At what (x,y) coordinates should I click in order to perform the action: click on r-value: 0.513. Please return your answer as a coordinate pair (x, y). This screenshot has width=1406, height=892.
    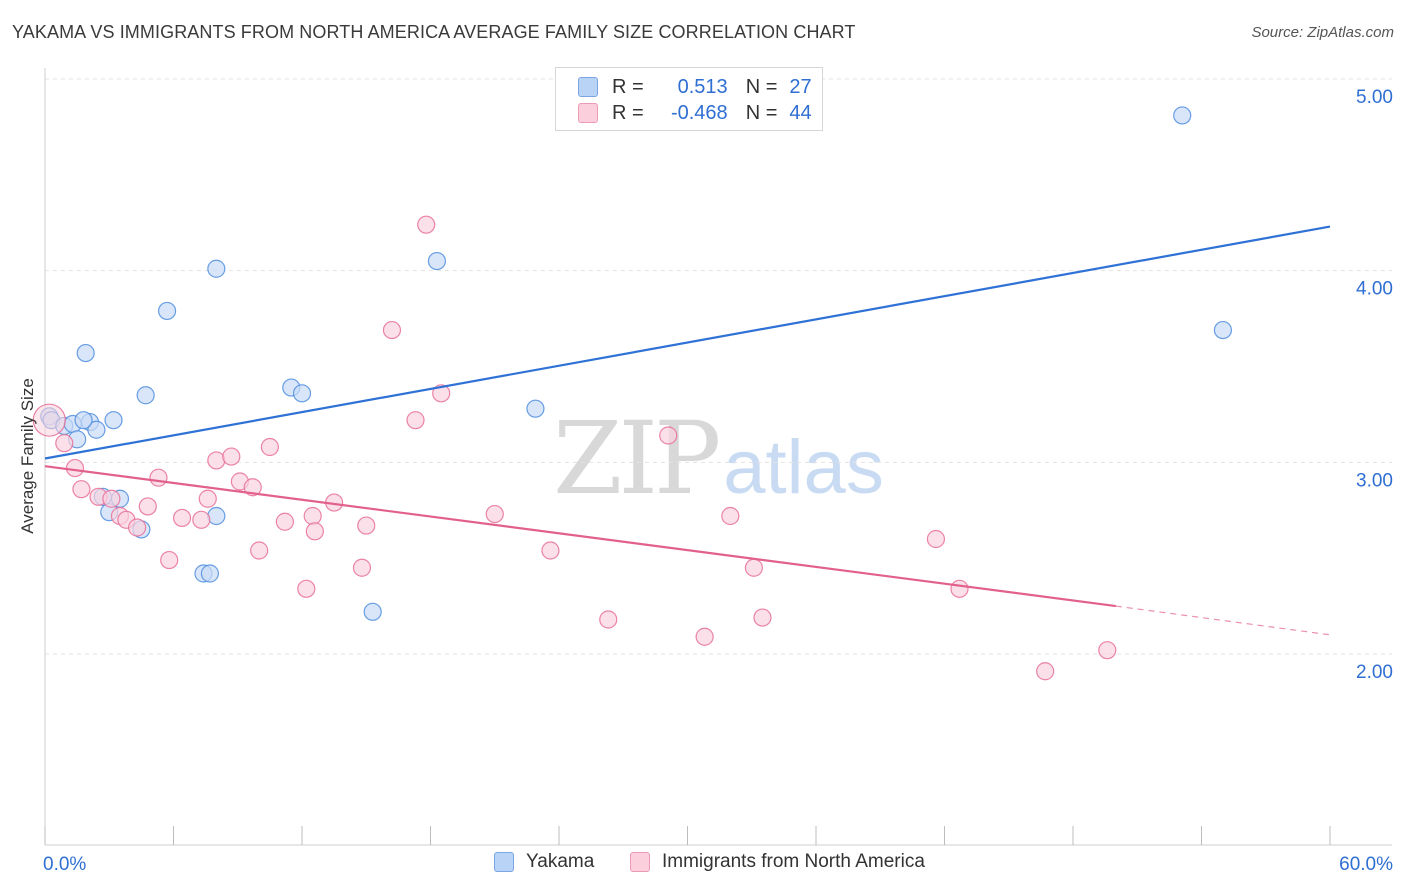
    Looking at the image, I should click on (702, 86).